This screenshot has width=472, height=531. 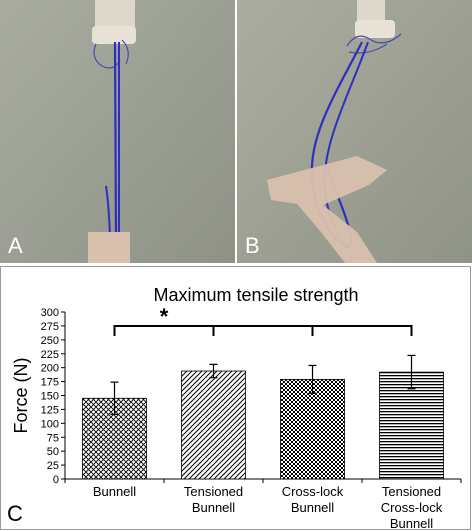 What do you see at coordinates (50, 397) in the screenshot?
I see `y-tick-label: 150` at bounding box center [50, 397].